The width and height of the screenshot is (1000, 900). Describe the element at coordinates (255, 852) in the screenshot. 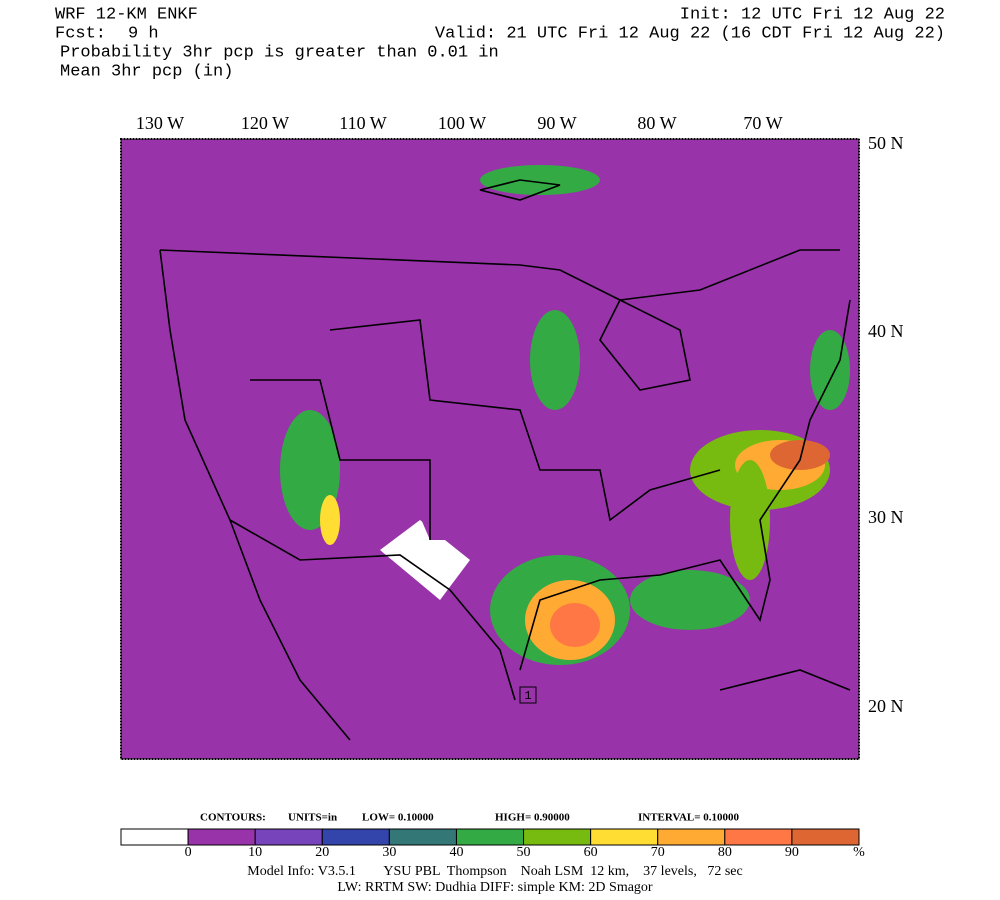

I see `colorbar-label: 10` at that location.